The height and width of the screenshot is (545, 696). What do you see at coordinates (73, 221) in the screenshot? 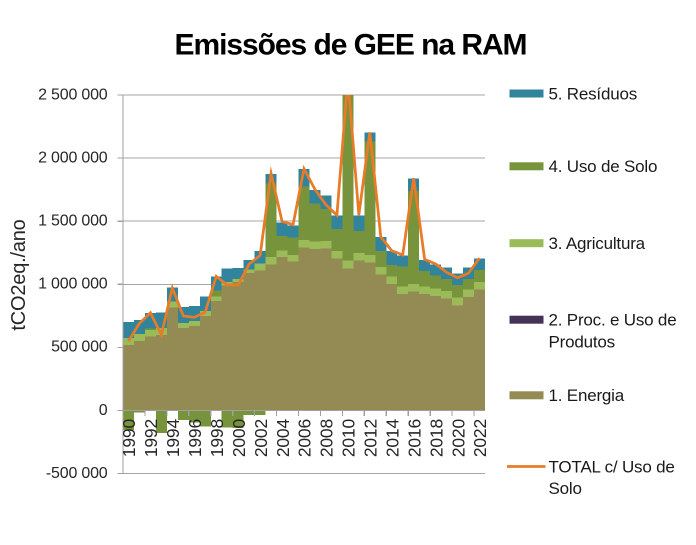
I see `svg-text: 1 500 000` at bounding box center [73, 221].